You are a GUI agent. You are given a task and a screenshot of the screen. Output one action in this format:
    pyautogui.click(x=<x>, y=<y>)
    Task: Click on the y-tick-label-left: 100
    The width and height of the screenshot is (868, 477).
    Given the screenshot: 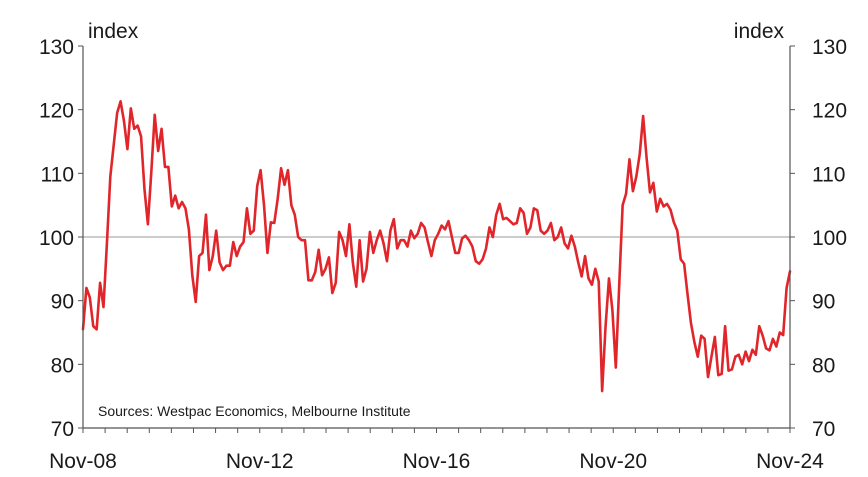 What is the action you would take?
    pyautogui.click(x=56, y=238)
    